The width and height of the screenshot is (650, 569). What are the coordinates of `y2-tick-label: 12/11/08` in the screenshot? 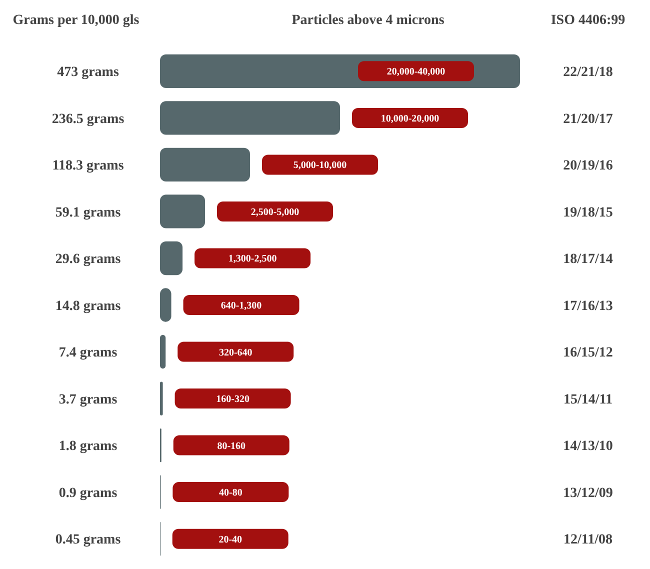 It's located at (588, 540).